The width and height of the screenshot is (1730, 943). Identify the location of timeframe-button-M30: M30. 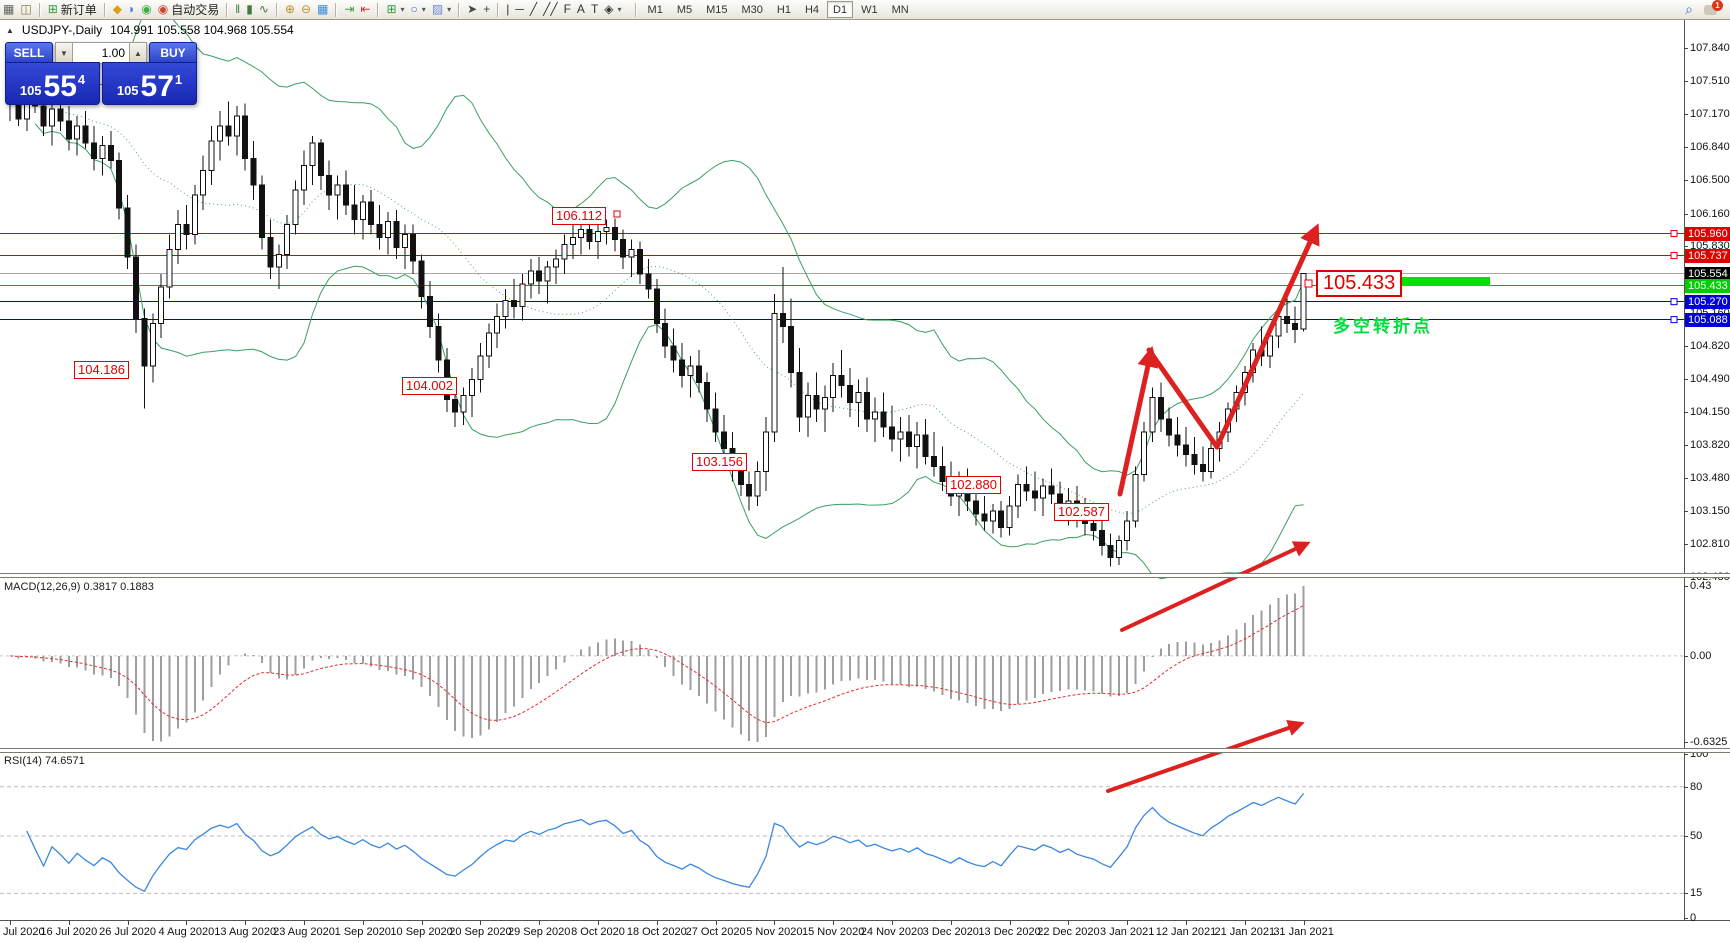
(752, 9).